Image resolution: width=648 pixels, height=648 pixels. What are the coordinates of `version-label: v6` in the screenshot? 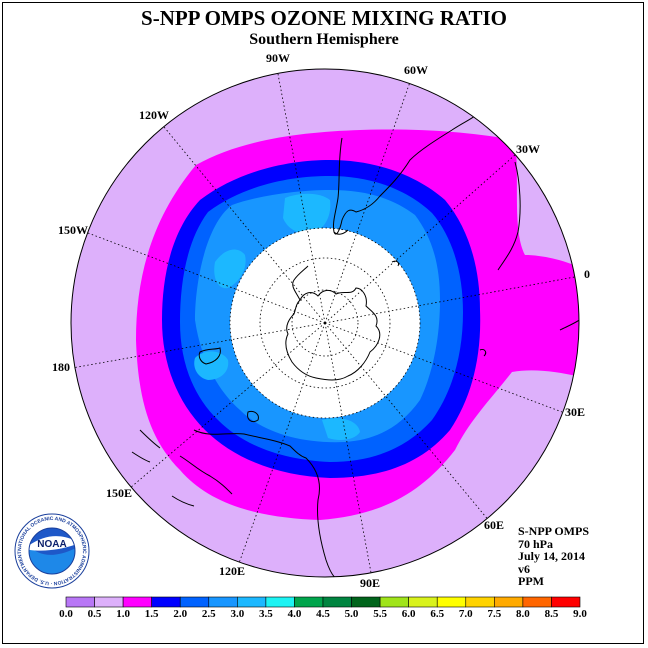 It's located at (524, 568).